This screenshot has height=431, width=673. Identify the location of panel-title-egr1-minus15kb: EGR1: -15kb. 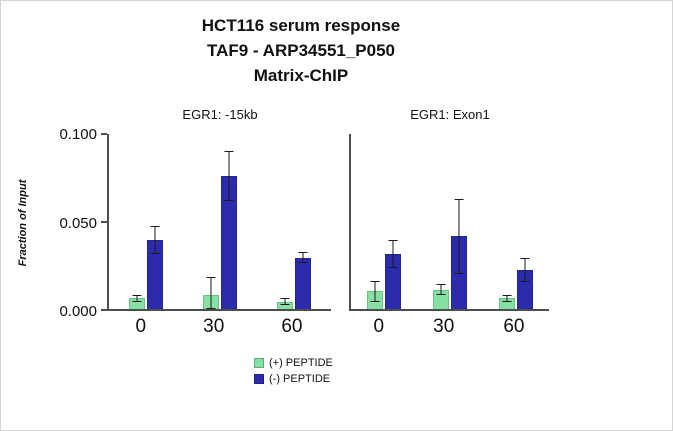
(220, 114).